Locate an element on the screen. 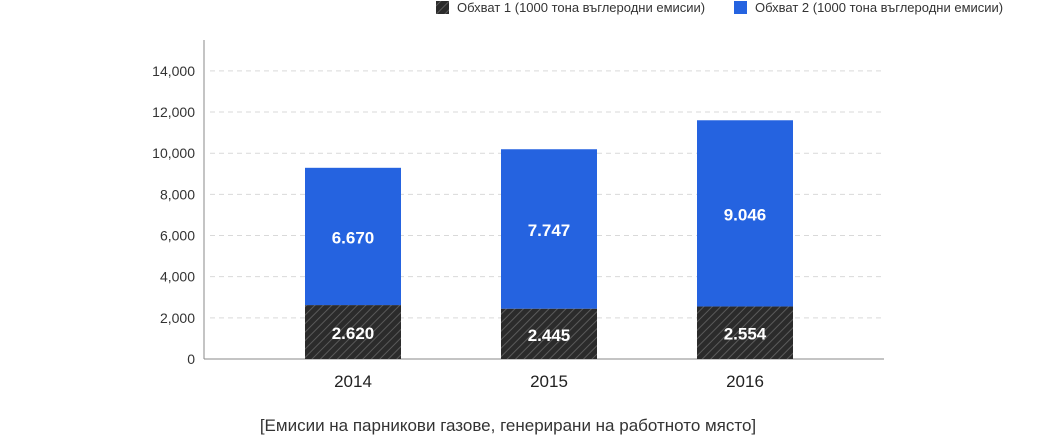 The width and height of the screenshot is (1038, 435). x-axis-labels: 2014 2015 2016 is located at coordinates (549, 381).